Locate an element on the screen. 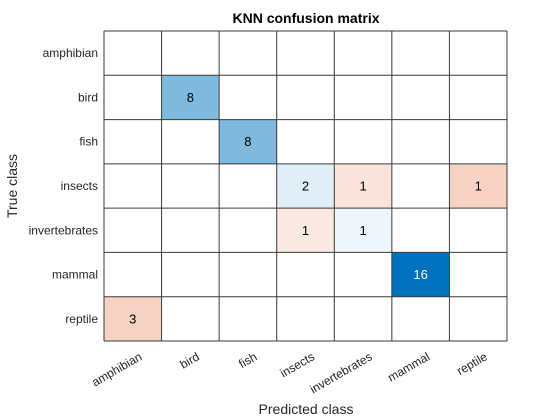 Image resolution: width=560 pixels, height=420 pixels. cell-insects-invertebrates is located at coordinates (363, 186).